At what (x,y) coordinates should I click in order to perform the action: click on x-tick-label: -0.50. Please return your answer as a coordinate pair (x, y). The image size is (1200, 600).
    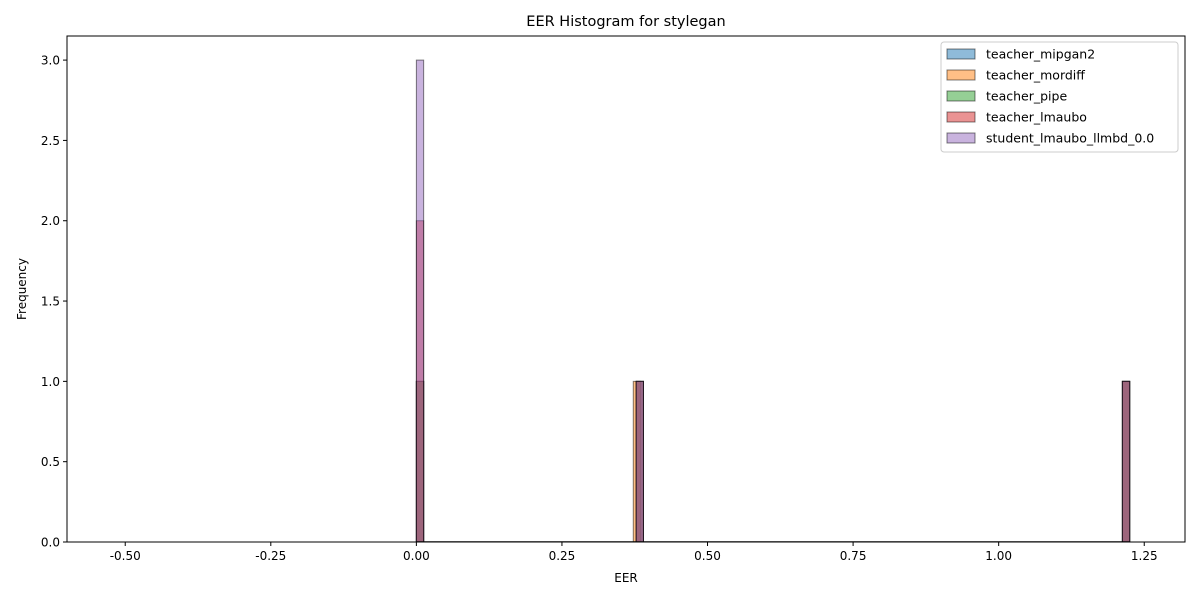
    Looking at the image, I should click on (125, 556).